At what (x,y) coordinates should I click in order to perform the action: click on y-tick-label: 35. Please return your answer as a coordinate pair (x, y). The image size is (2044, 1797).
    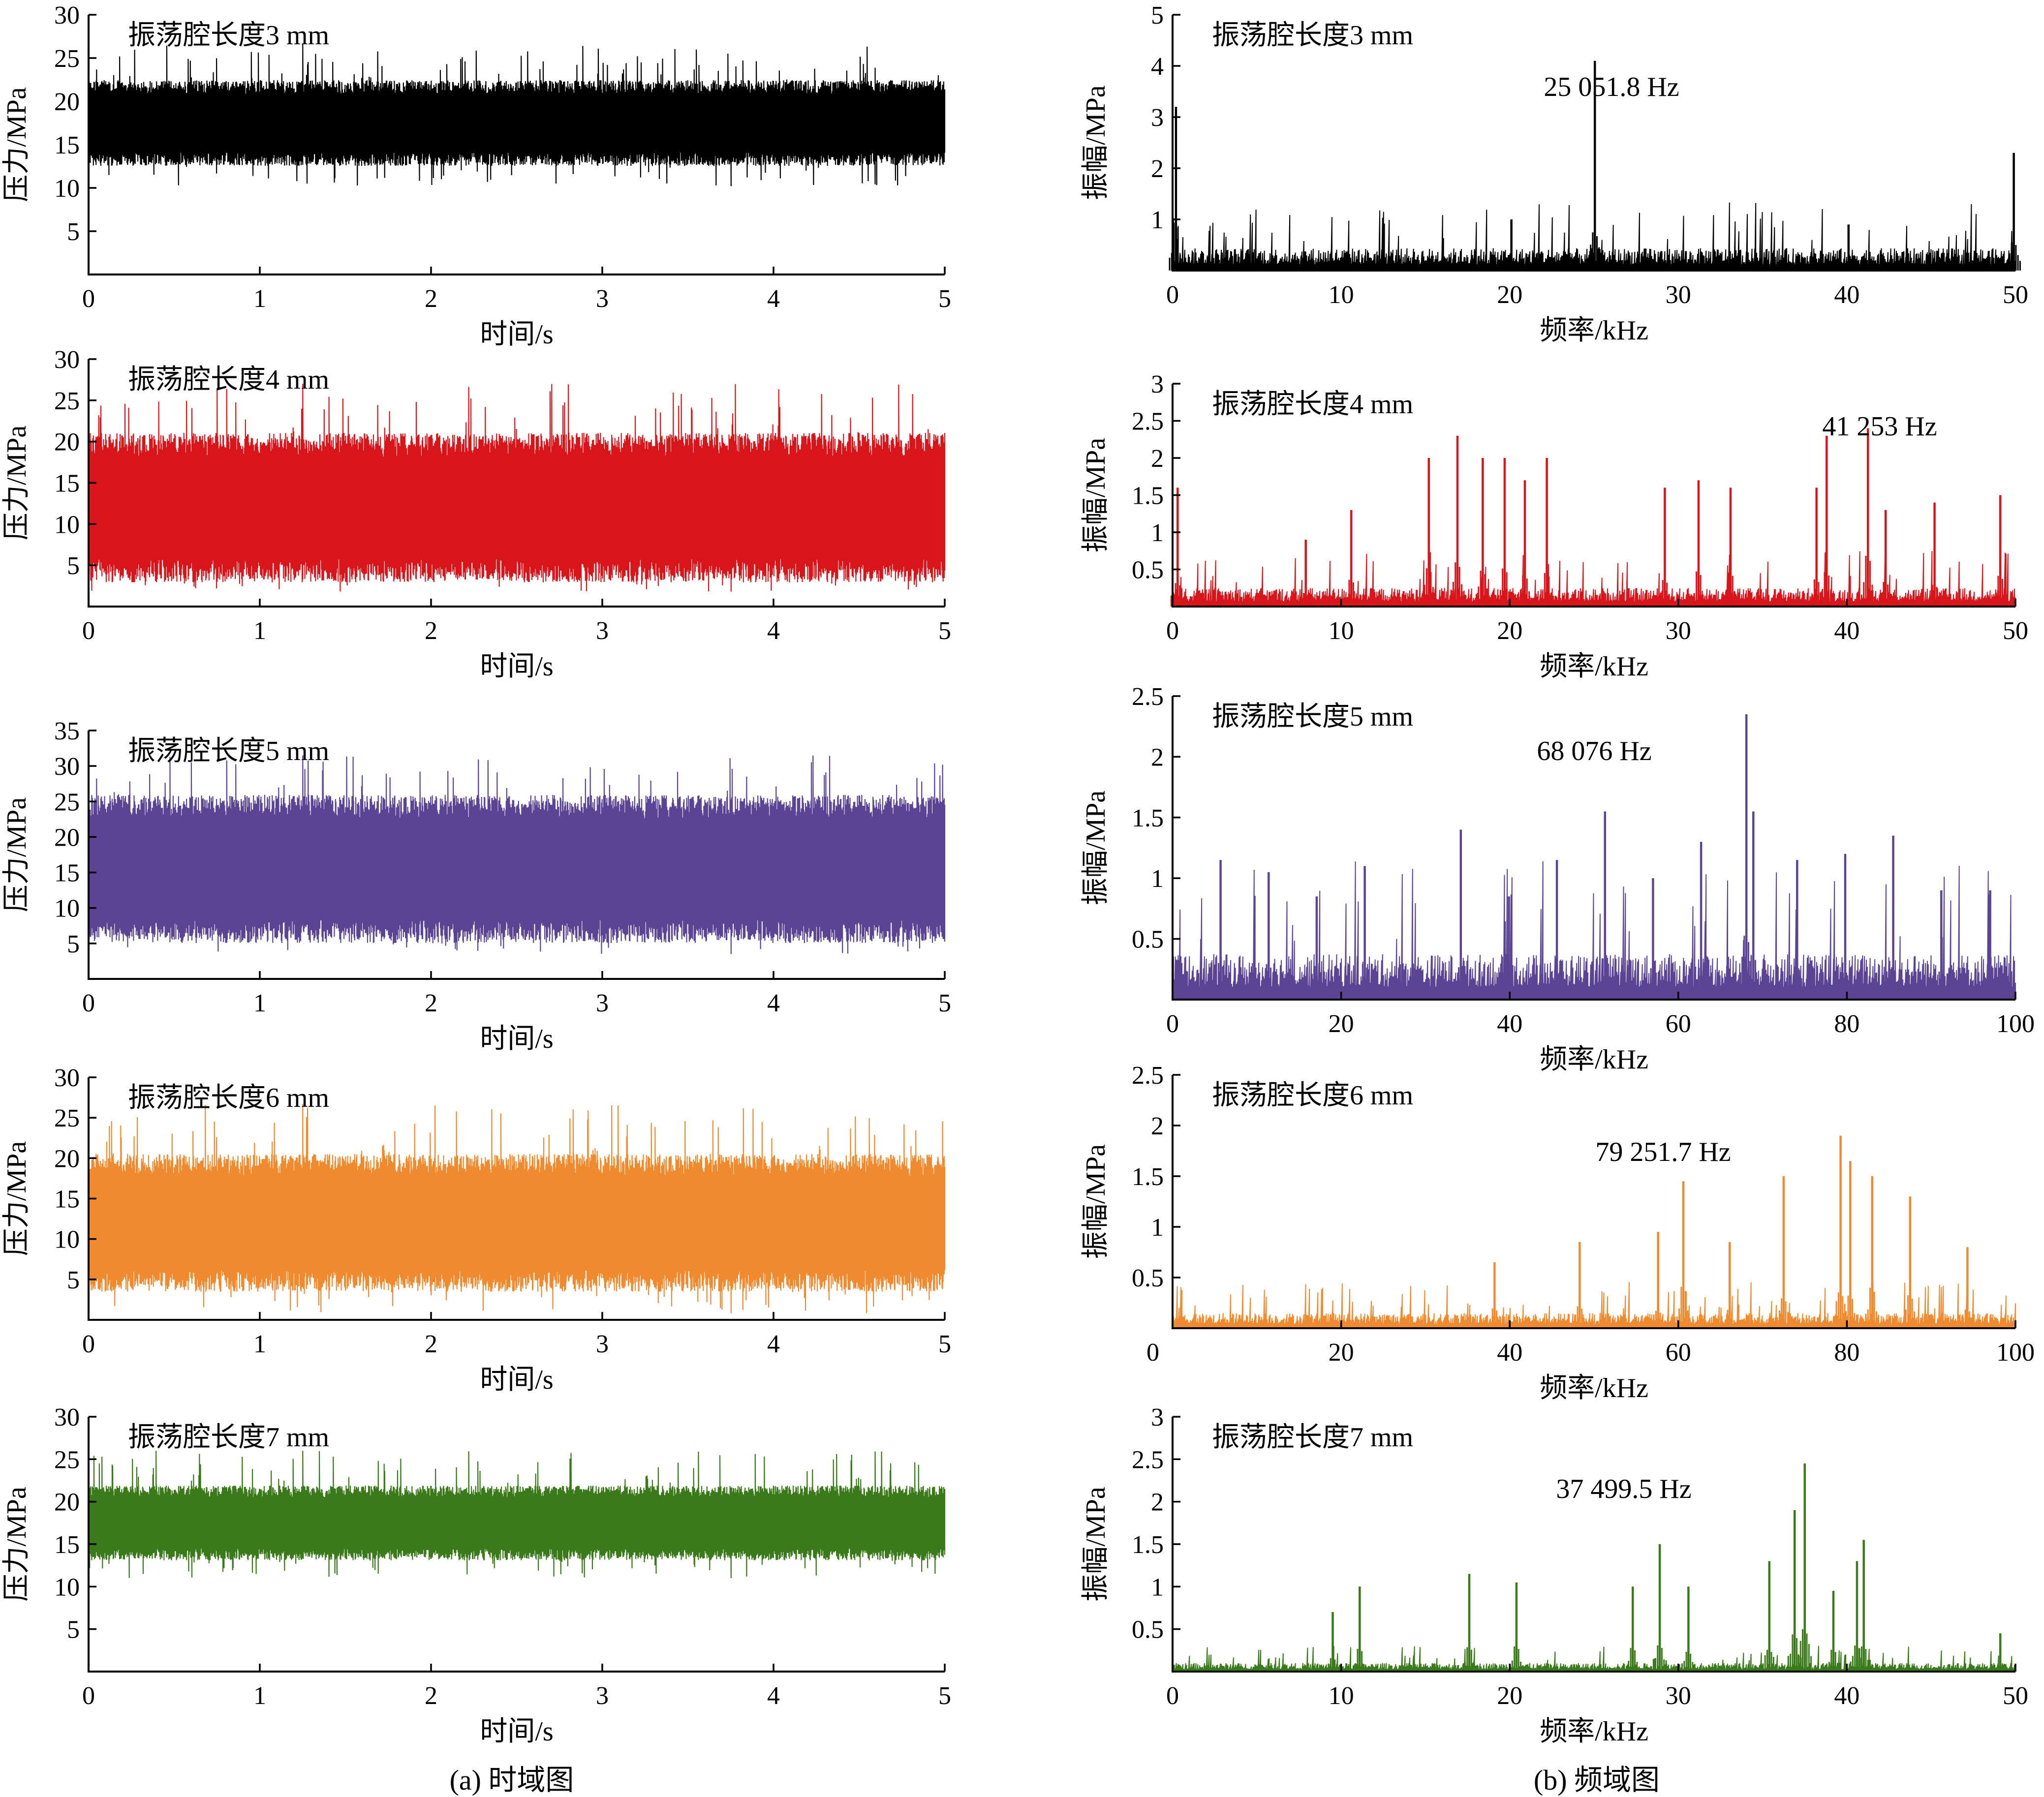
    Looking at the image, I should click on (67, 731).